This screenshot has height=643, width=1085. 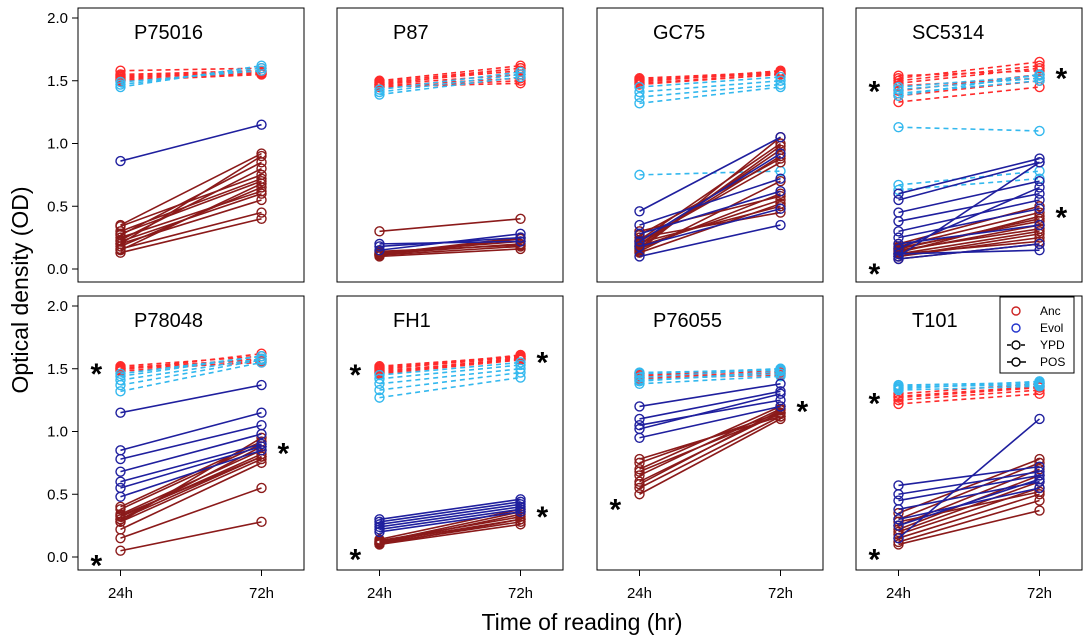 What do you see at coordinates (1050, 311) in the screenshot?
I see `legend-label: Anc` at bounding box center [1050, 311].